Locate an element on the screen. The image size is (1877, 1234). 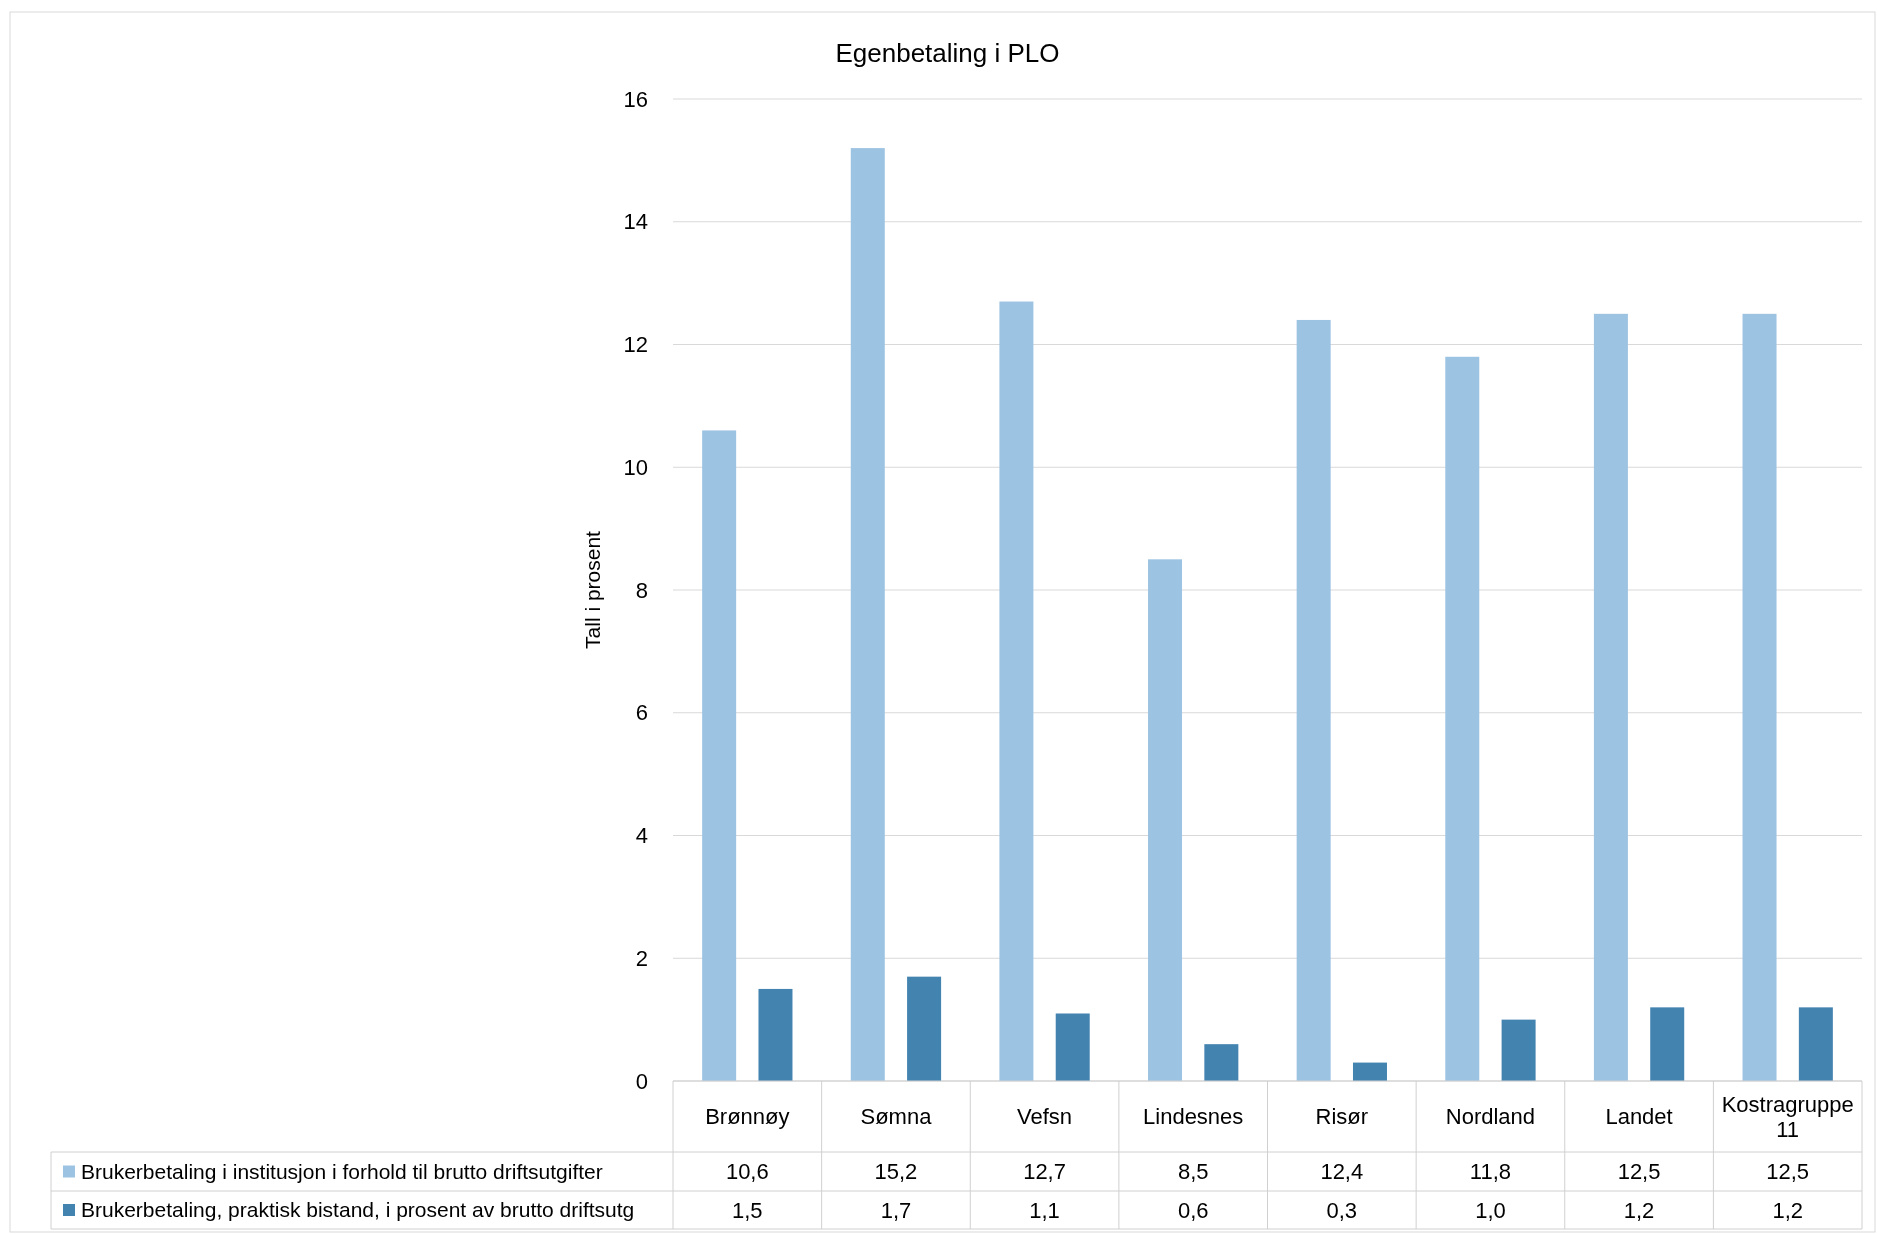
data-label: 12,7 is located at coordinates (1044, 1172).